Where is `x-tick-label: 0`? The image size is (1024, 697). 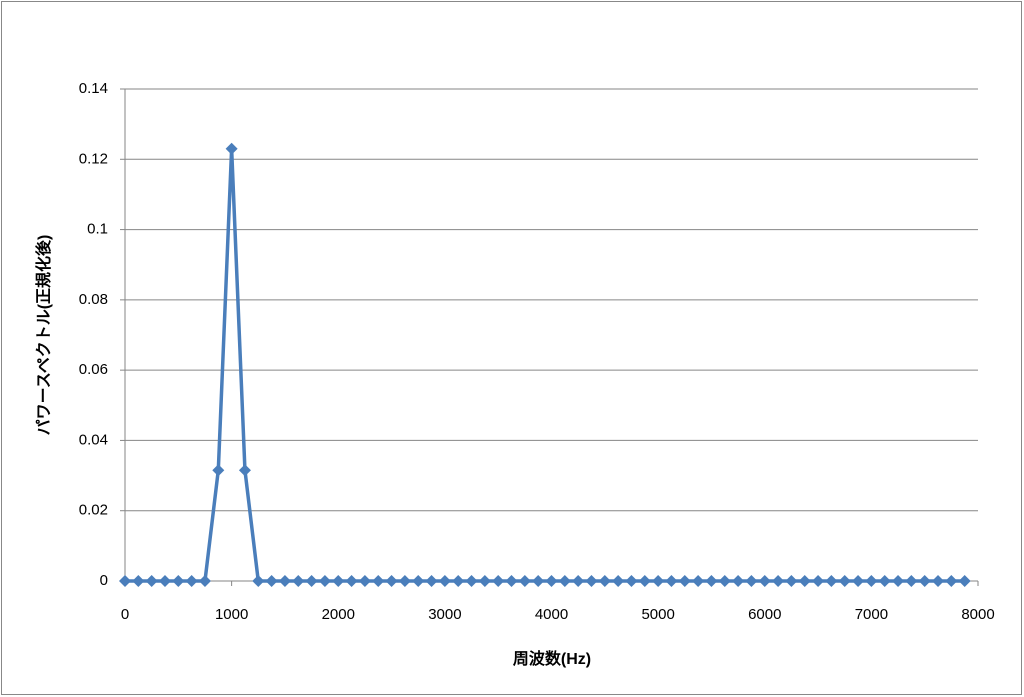 x-tick-label: 0 is located at coordinates (125, 614).